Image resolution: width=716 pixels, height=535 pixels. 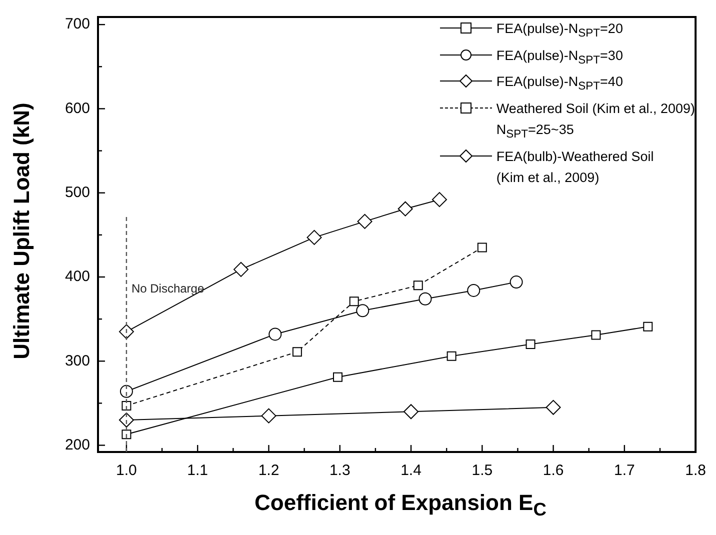 I want to click on legend-label: Weathered Soil (Kim et al., 2009) N$_{SPT}$=25~35, so click(x=595, y=121).